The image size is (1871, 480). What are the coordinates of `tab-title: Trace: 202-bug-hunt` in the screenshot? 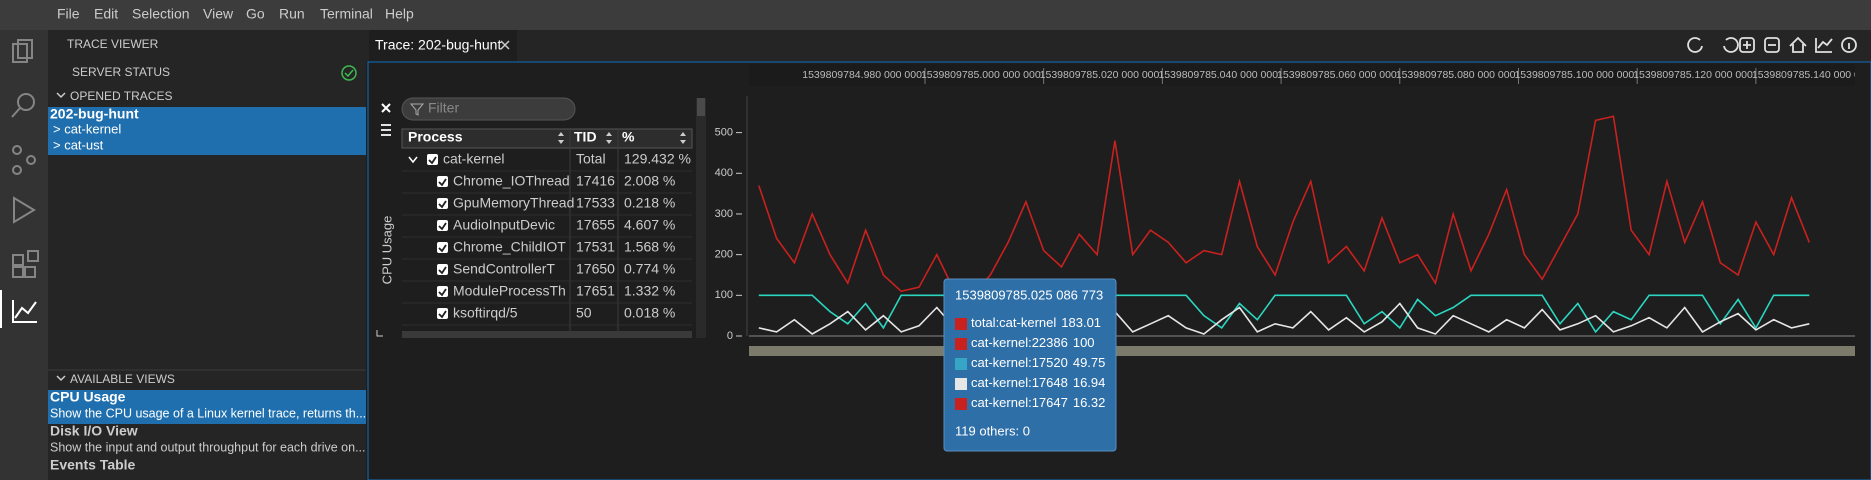 It's located at (438, 45).